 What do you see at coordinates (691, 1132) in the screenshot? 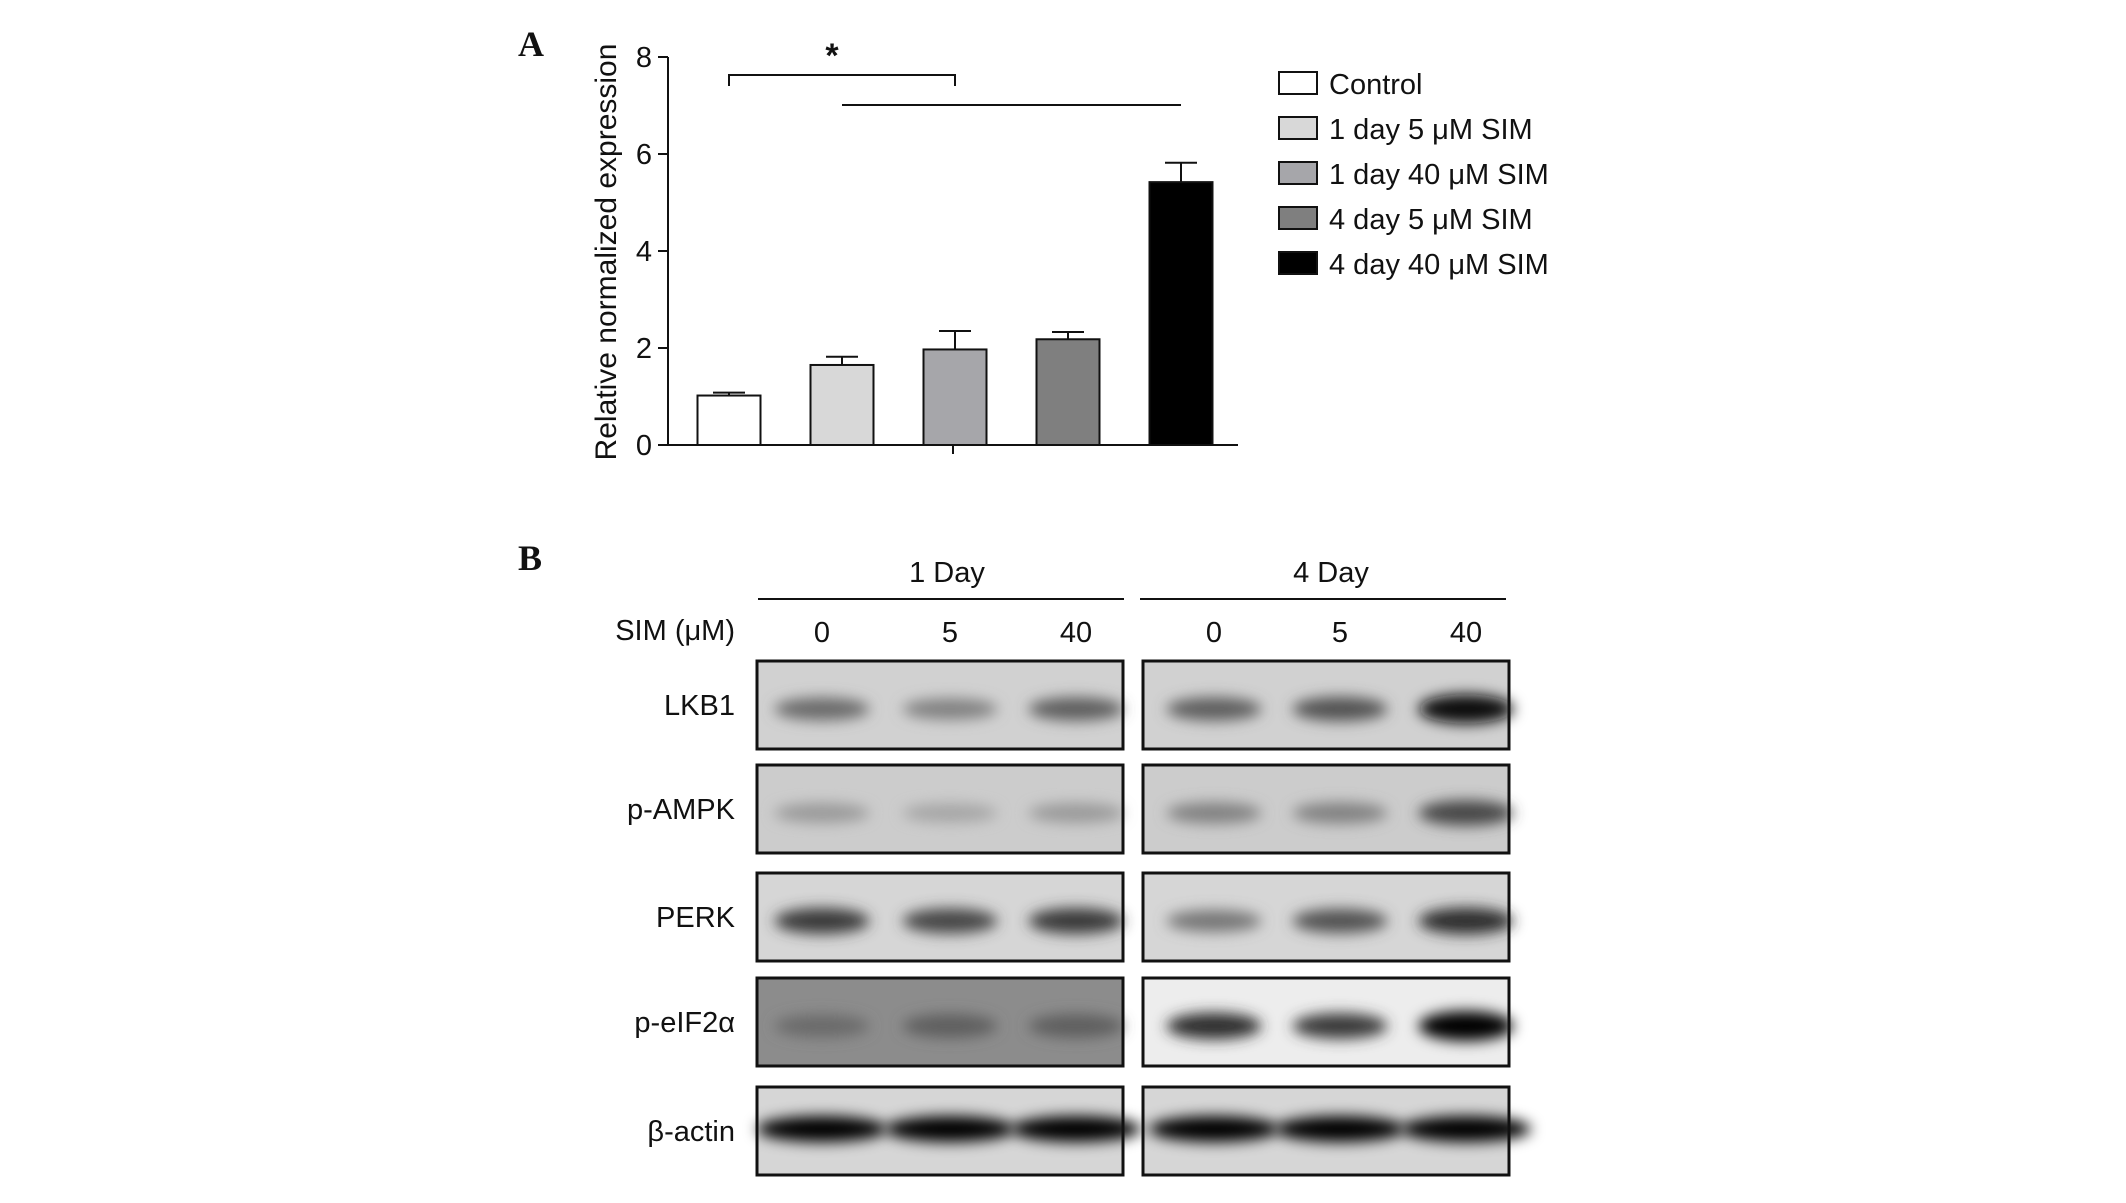
I see `protein-label: β-actin` at bounding box center [691, 1132].